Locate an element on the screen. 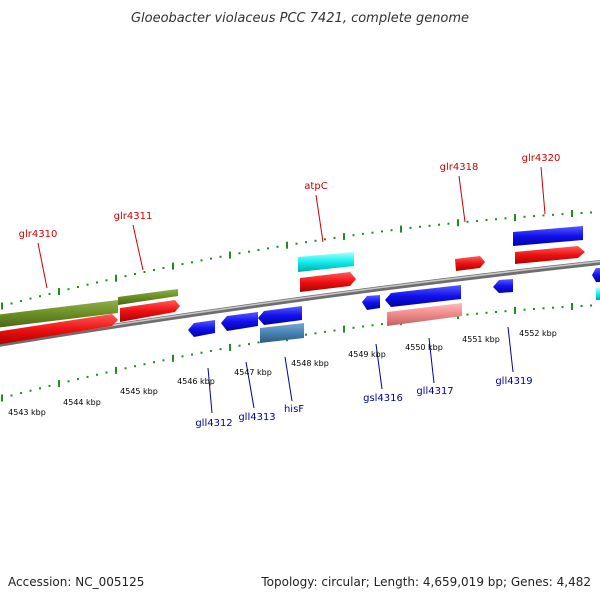 This screenshot has height=600, width=600. callout-glr4318 is located at coordinates (462, 199).